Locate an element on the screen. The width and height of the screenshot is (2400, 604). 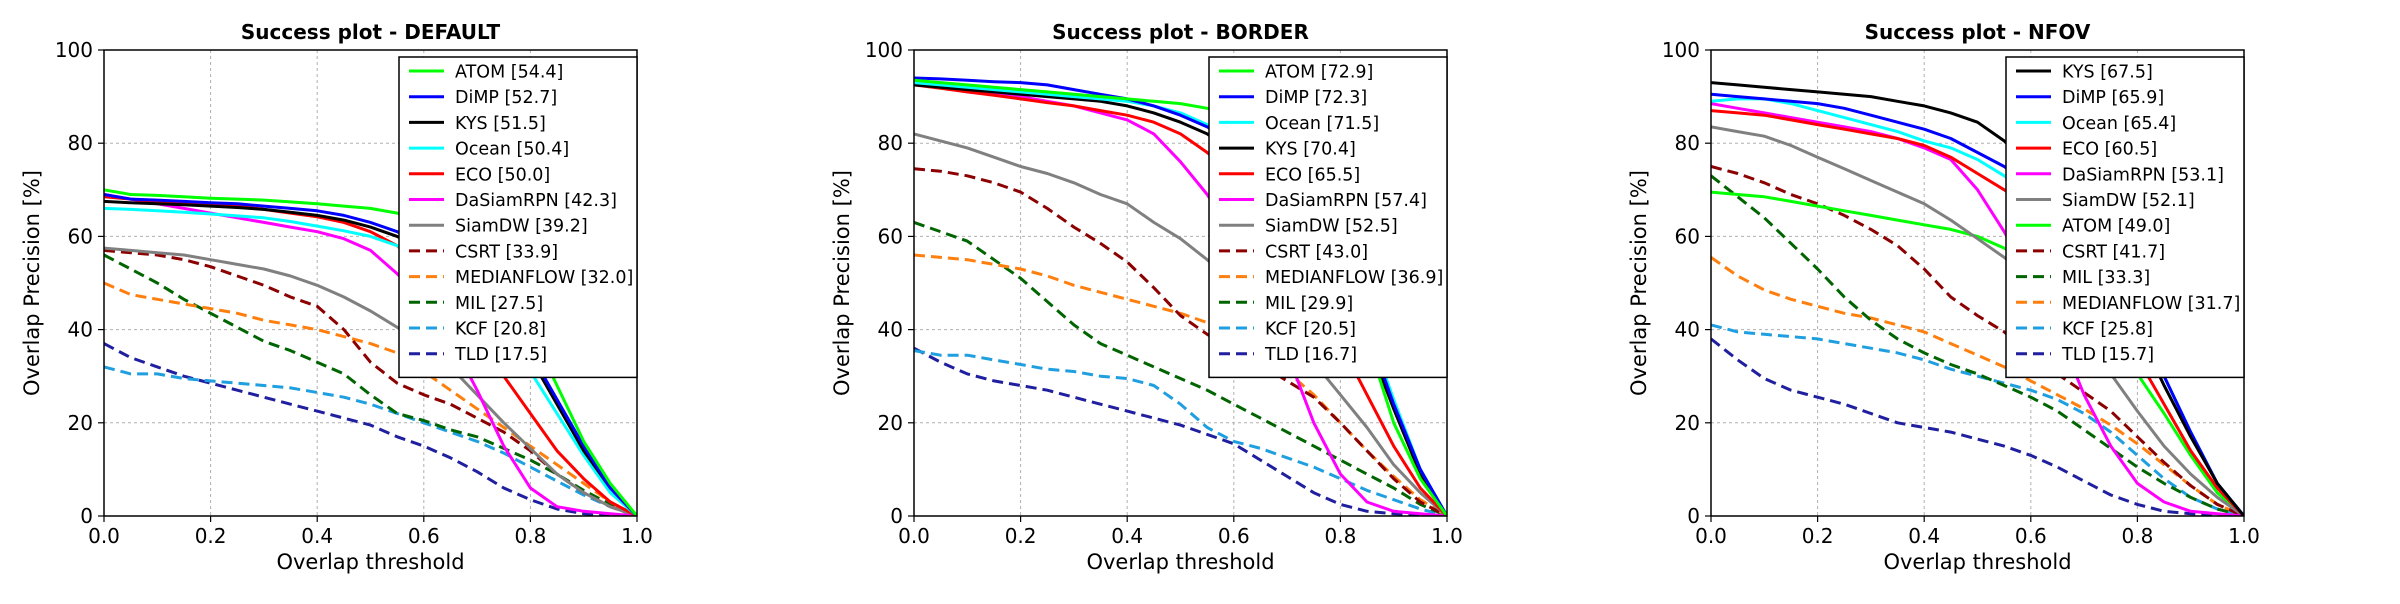
legend-label: ECO [50.0] is located at coordinates (502, 175).